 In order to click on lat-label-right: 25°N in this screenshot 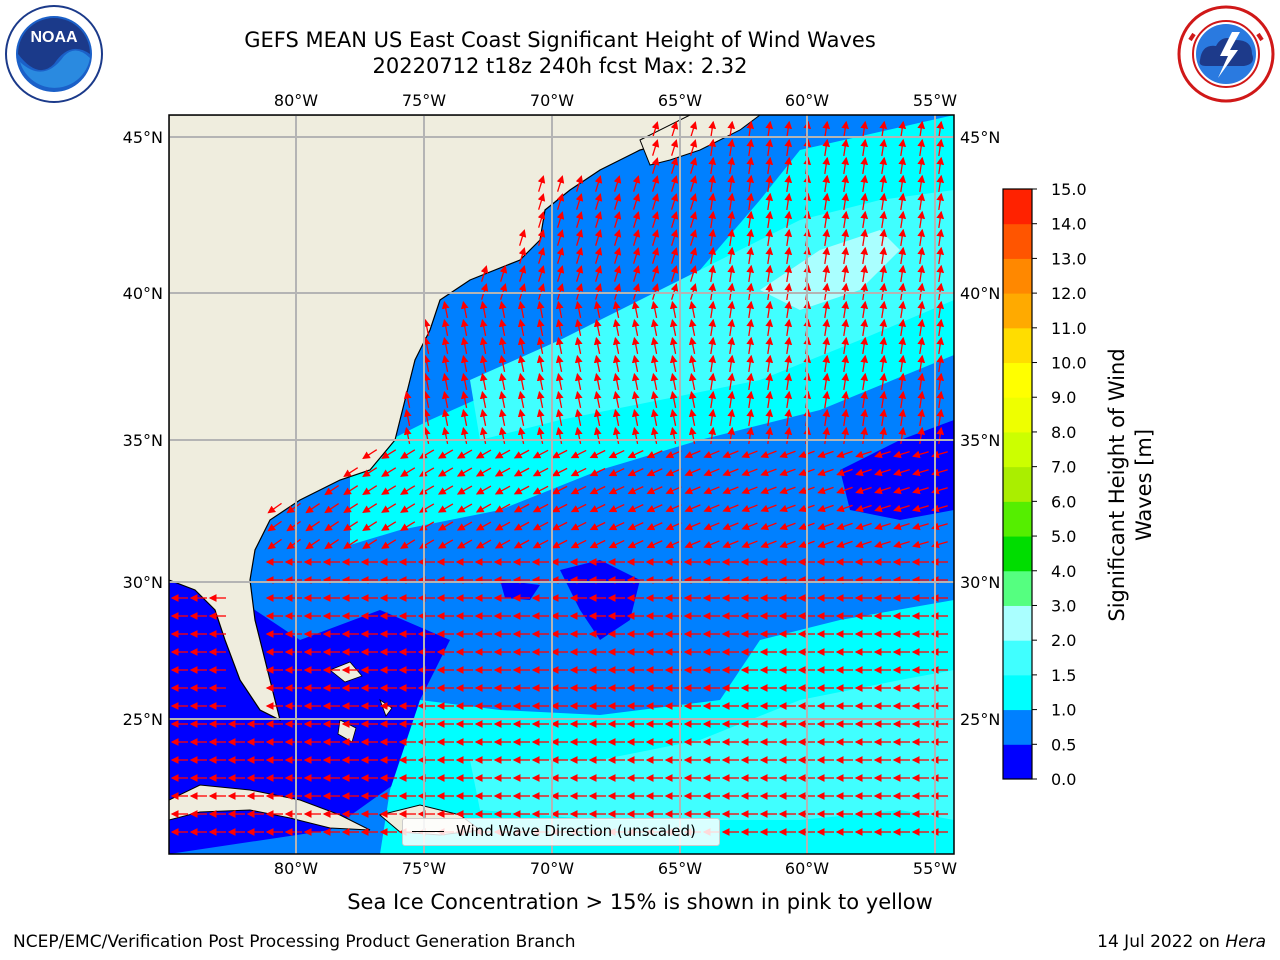, I will do `click(980, 719)`.